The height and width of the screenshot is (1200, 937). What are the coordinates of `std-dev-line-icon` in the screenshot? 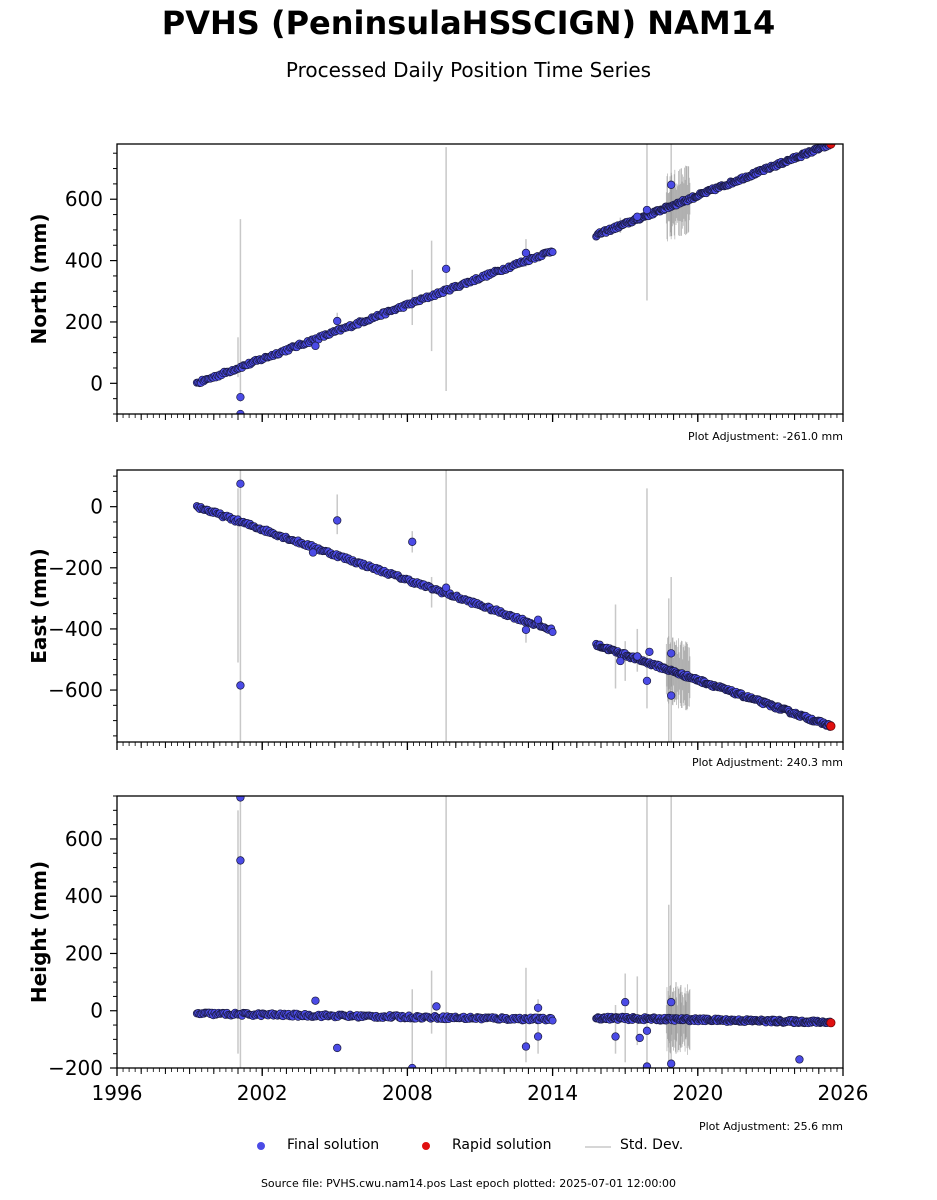 It's located at (598, 1147).